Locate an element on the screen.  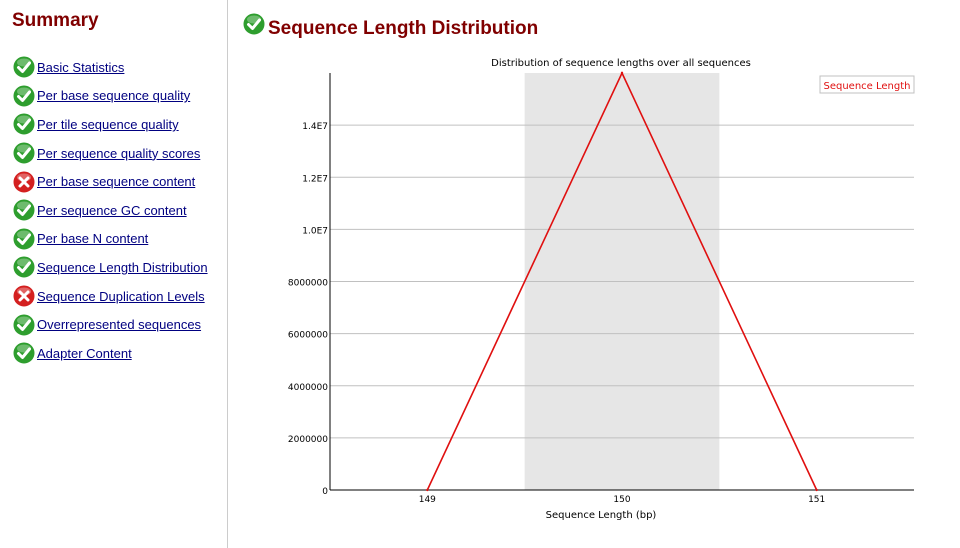
summary-link: Per tile sequence quality is located at coordinates (108, 124).